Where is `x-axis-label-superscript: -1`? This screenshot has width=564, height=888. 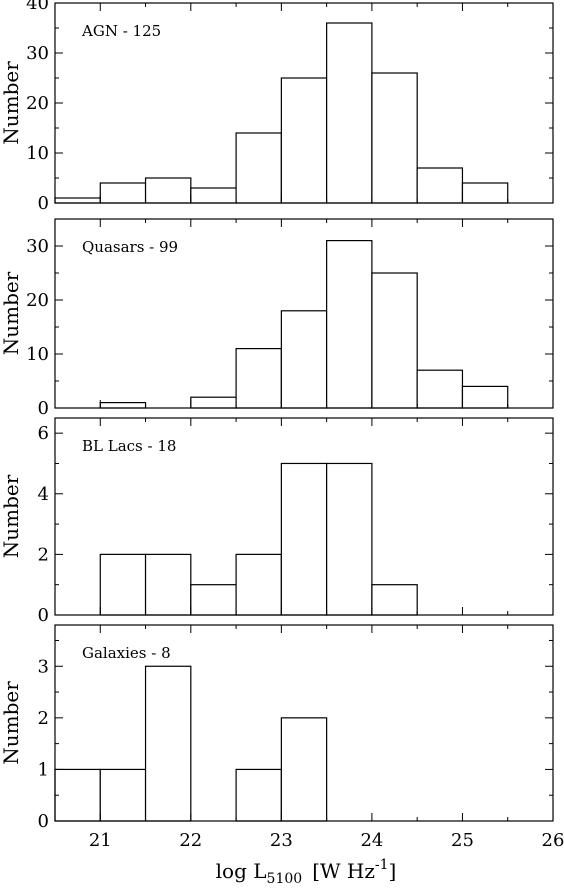
x-axis-label-superscript: -1 is located at coordinates (382, 865).